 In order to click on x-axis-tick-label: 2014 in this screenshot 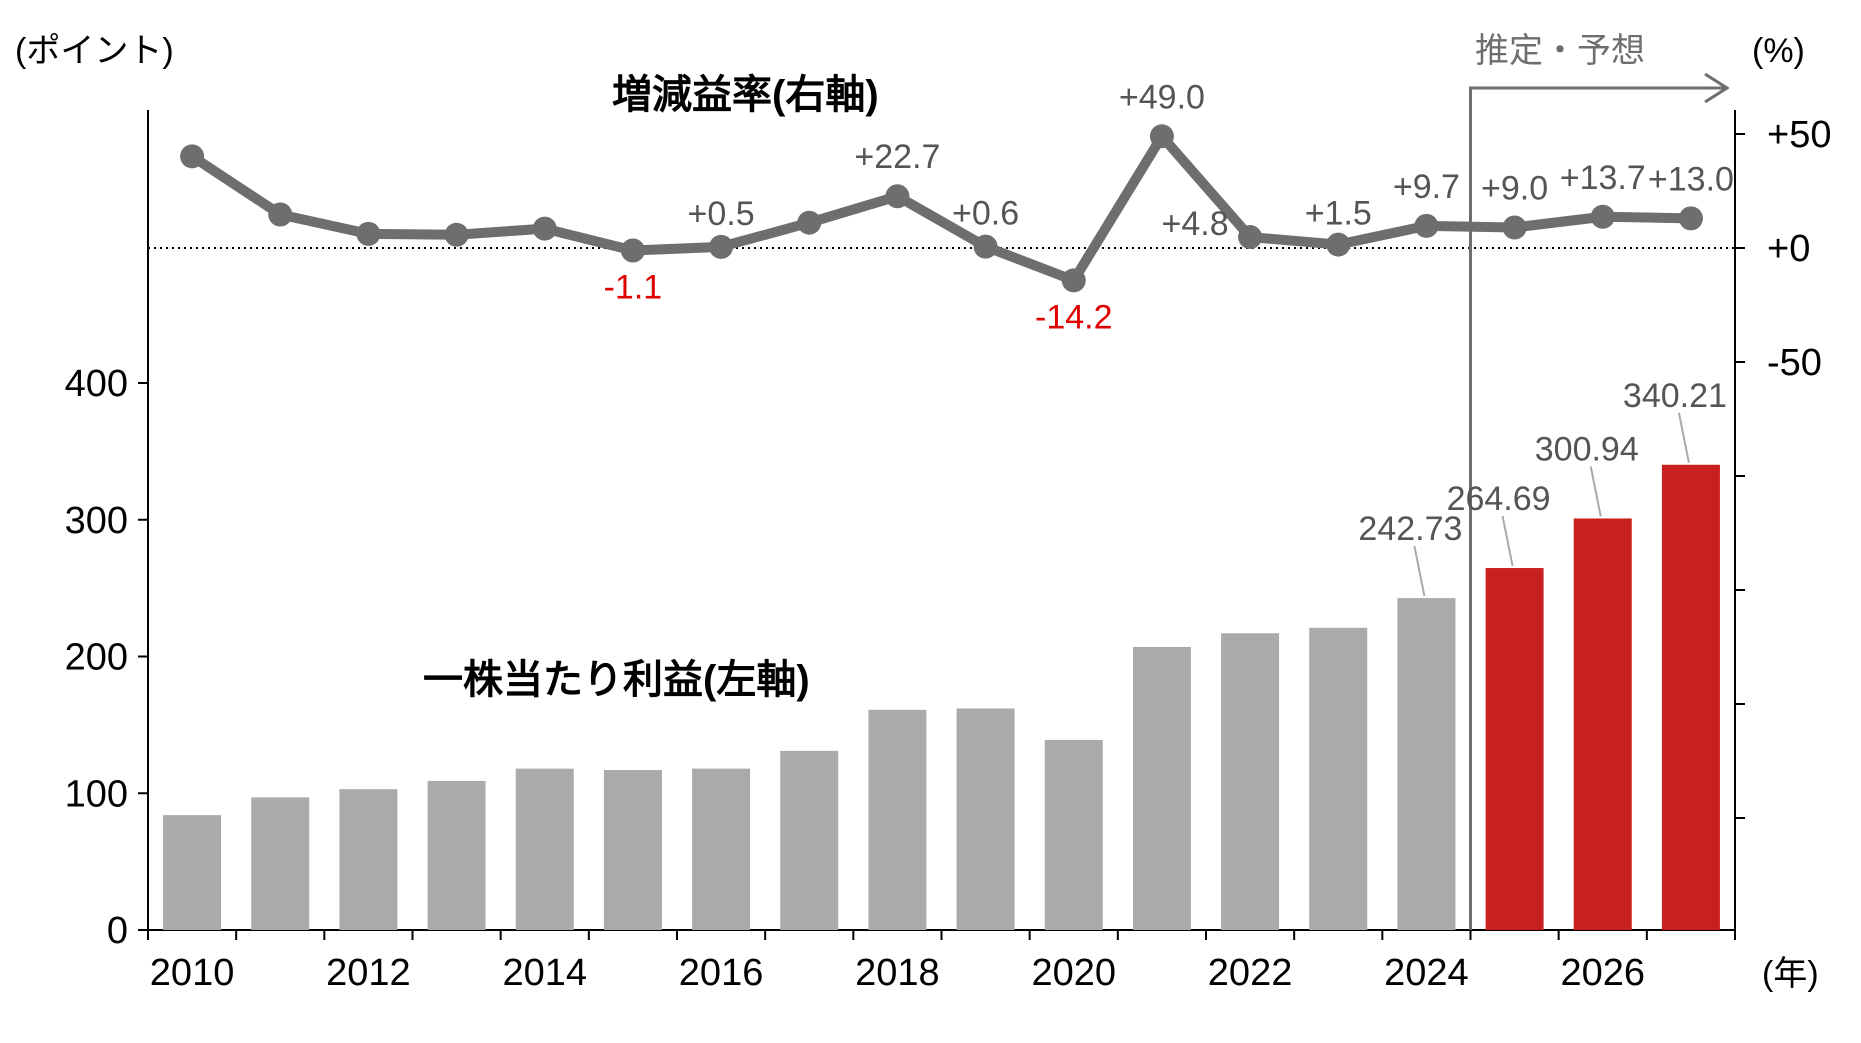, I will do `click(544, 973)`.